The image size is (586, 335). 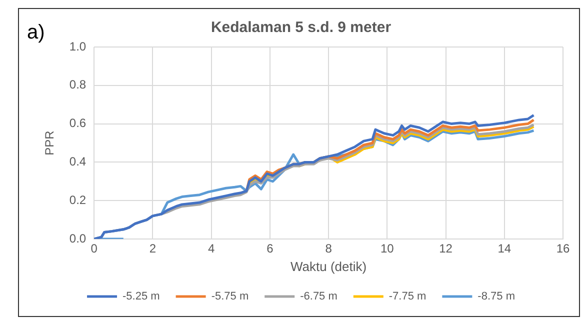 I want to click on y-tick-label: 0.2, so click(x=77, y=199).